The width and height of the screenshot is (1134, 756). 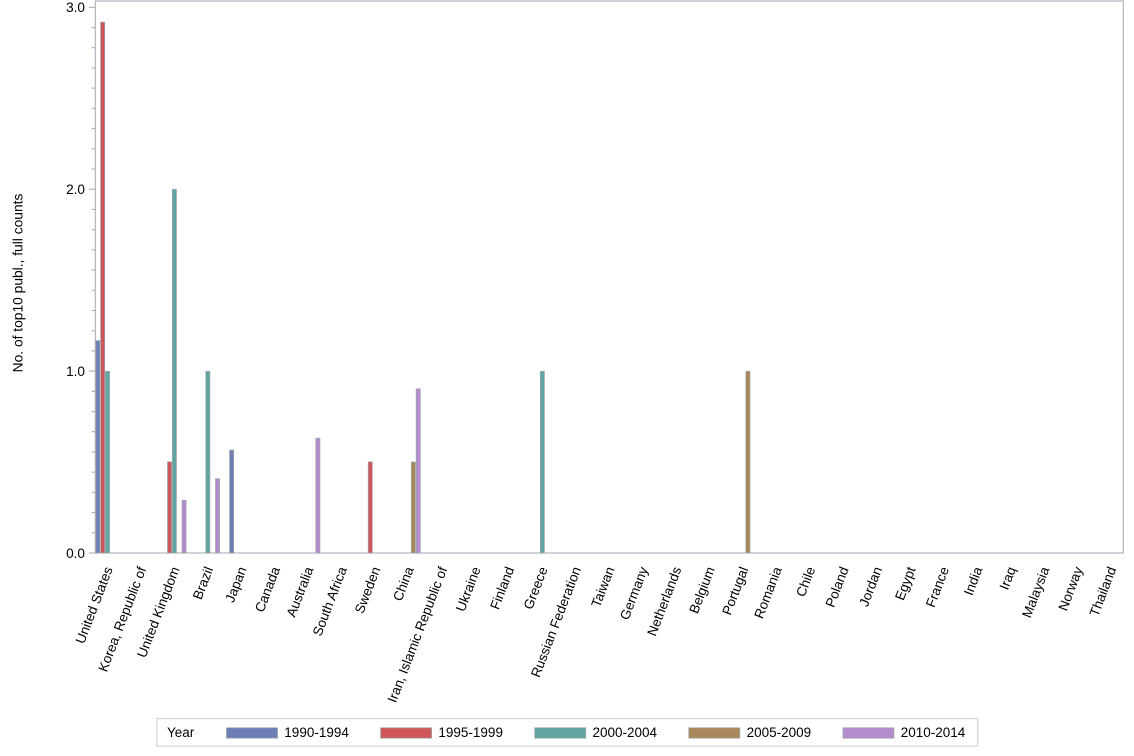 I want to click on svg-text: 1.0, so click(x=75, y=371).